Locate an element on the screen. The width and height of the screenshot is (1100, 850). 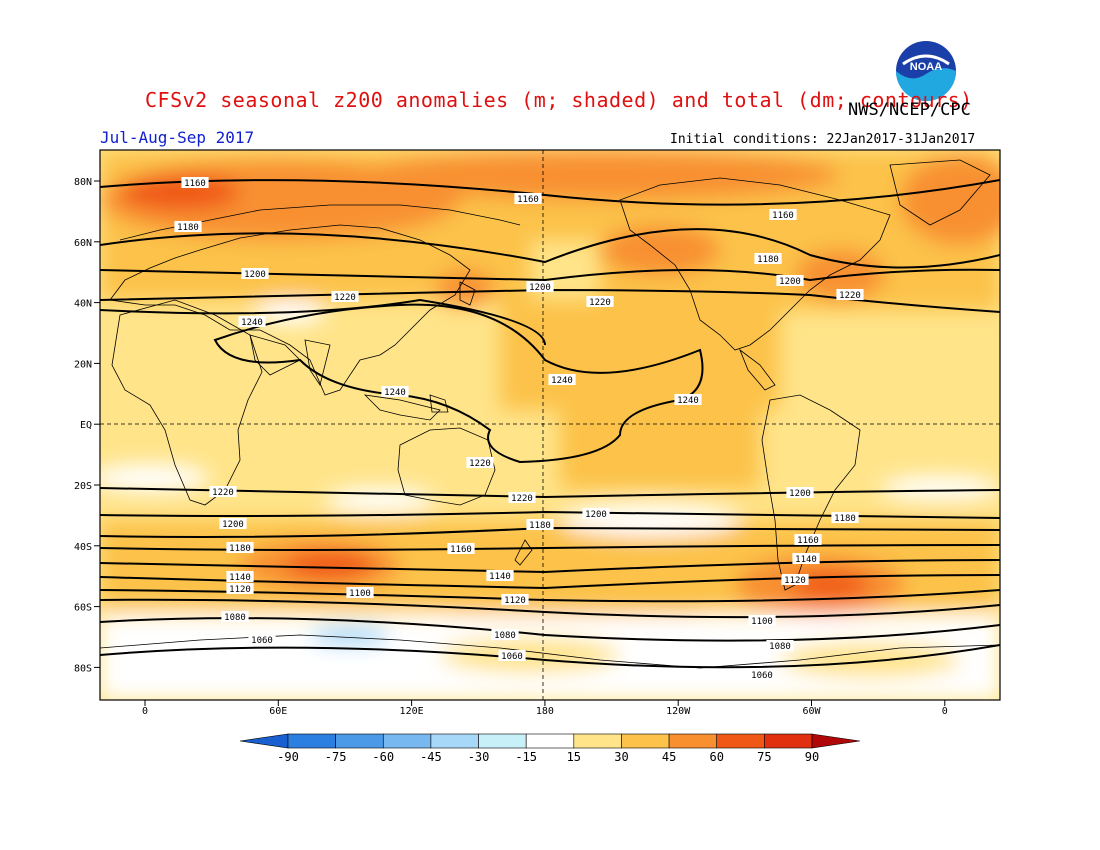
lon-label: 60E is located at coordinates (278, 711).